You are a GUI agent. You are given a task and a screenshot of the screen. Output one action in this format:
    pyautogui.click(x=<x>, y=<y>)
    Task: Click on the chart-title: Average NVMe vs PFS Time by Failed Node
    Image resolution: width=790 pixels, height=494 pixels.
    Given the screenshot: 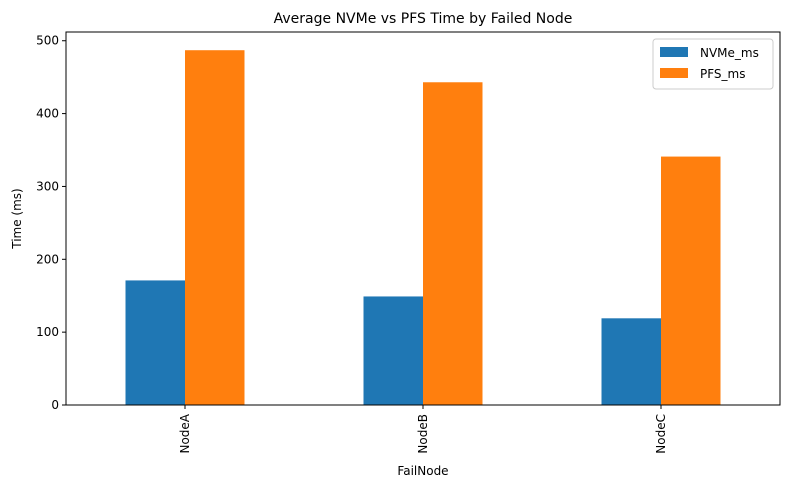 What is the action you would take?
    pyautogui.click(x=423, y=19)
    